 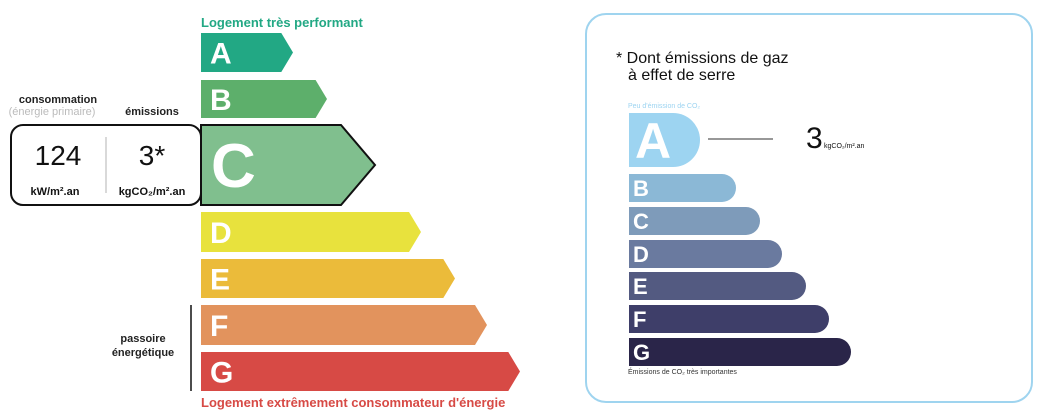 I want to click on passoire-label-2: énergétique, so click(x=143, y=353).